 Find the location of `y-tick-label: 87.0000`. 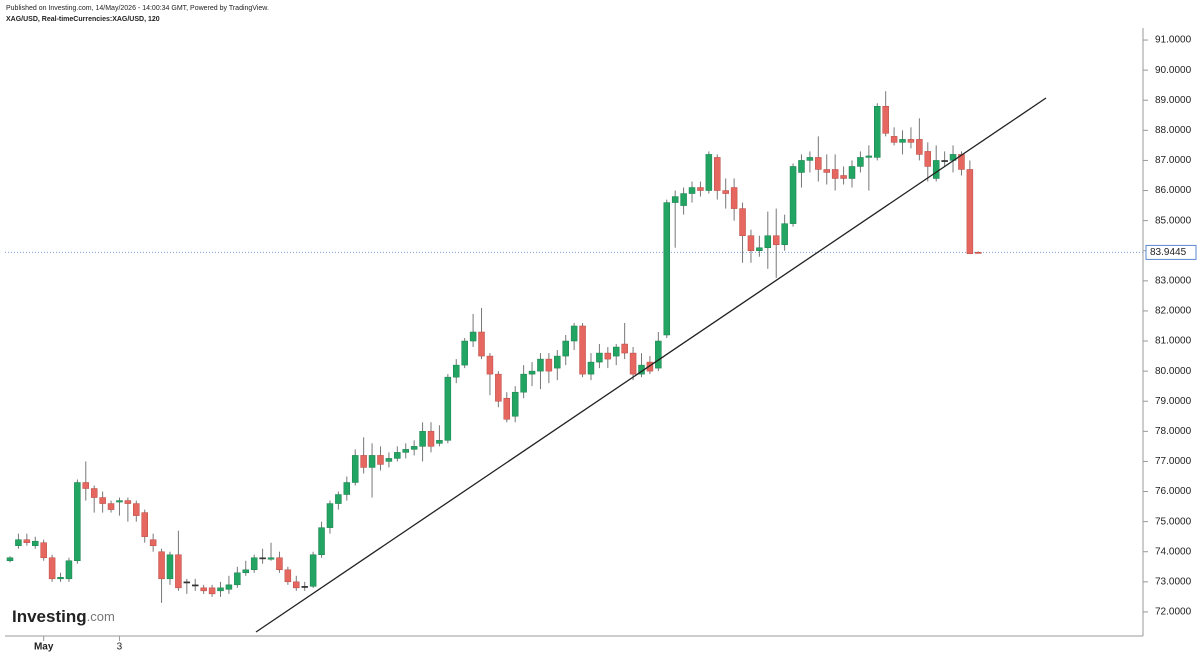

y-tick-label: 87.0000 is located at coordinates (1173, 160).